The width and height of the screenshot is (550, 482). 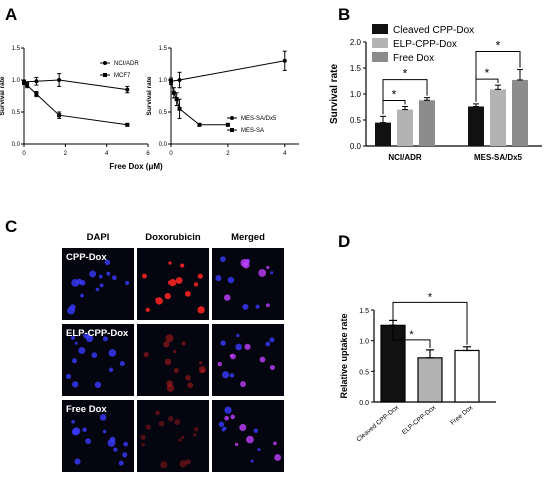 I want to click on panel-label-b: B, so click(x=344, y=14).